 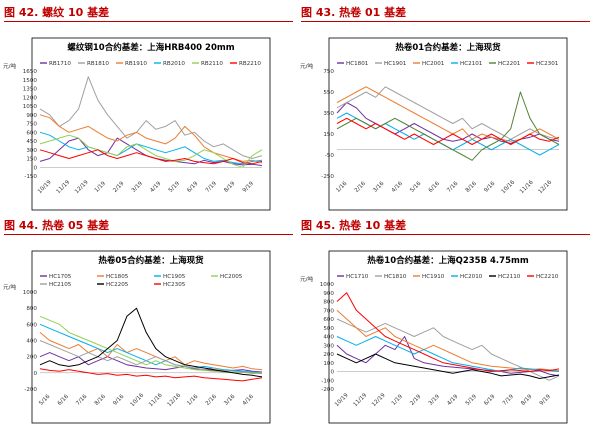 I want to click on figure-label: 图 45. 热卷 10 基差, so click(x=354, y=225).